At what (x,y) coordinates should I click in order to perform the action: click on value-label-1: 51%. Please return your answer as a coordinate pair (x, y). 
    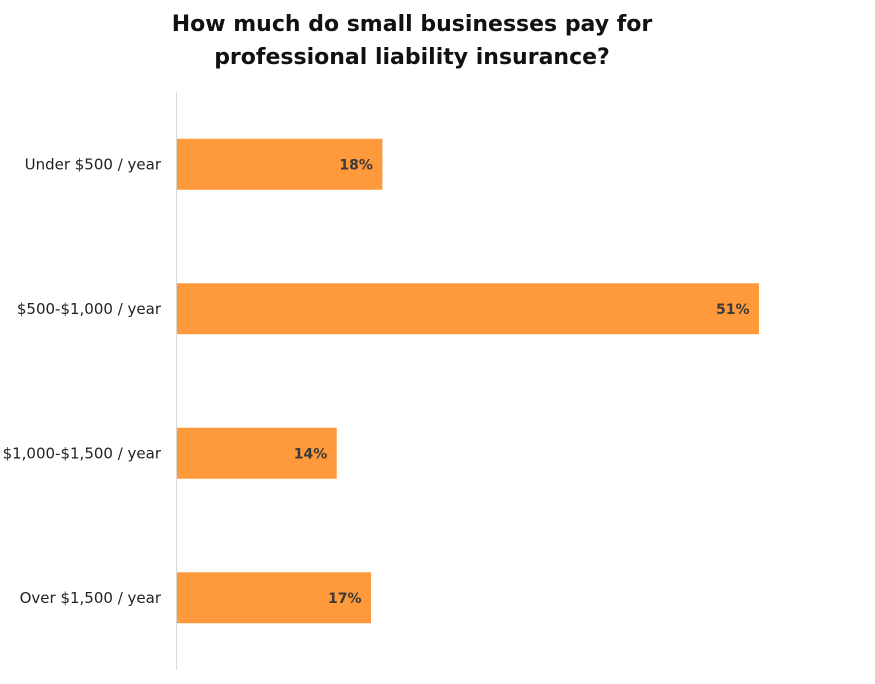
    Looking at the image, I should click on (733, 310).